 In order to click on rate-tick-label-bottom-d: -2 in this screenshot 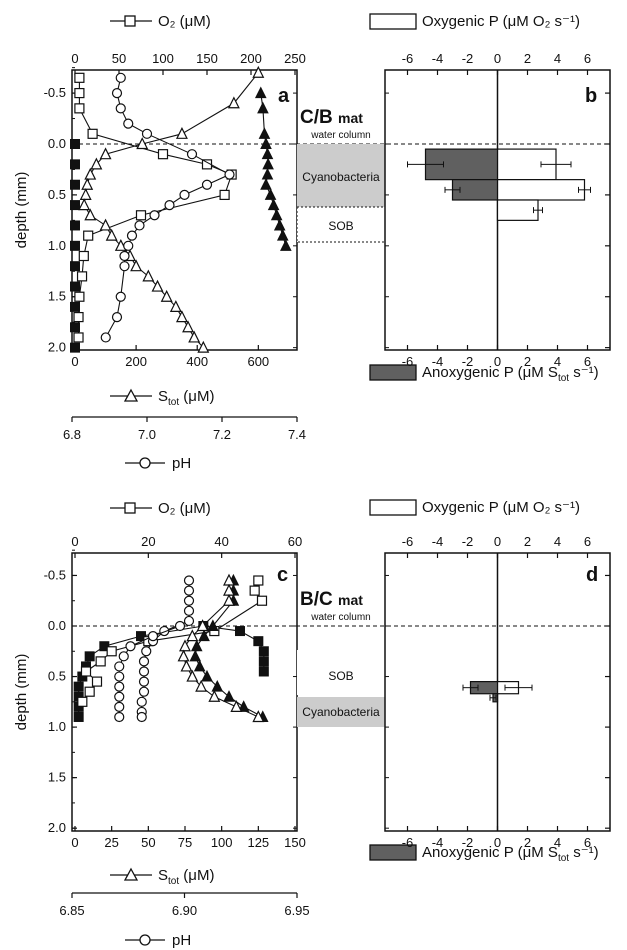, I will do `click(468, 842)`.